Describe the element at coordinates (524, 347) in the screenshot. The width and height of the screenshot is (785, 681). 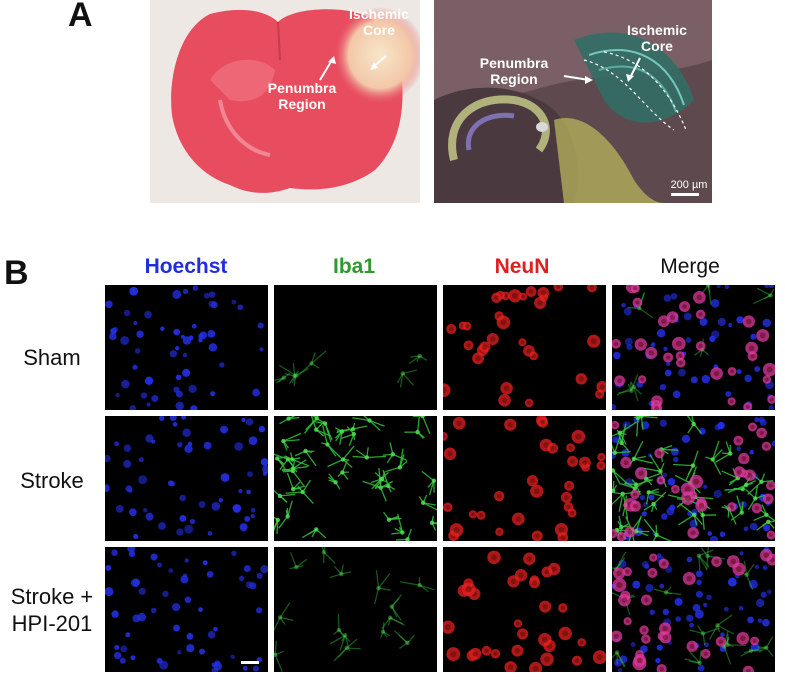
I see `micrograph-sham-neun` at that location.